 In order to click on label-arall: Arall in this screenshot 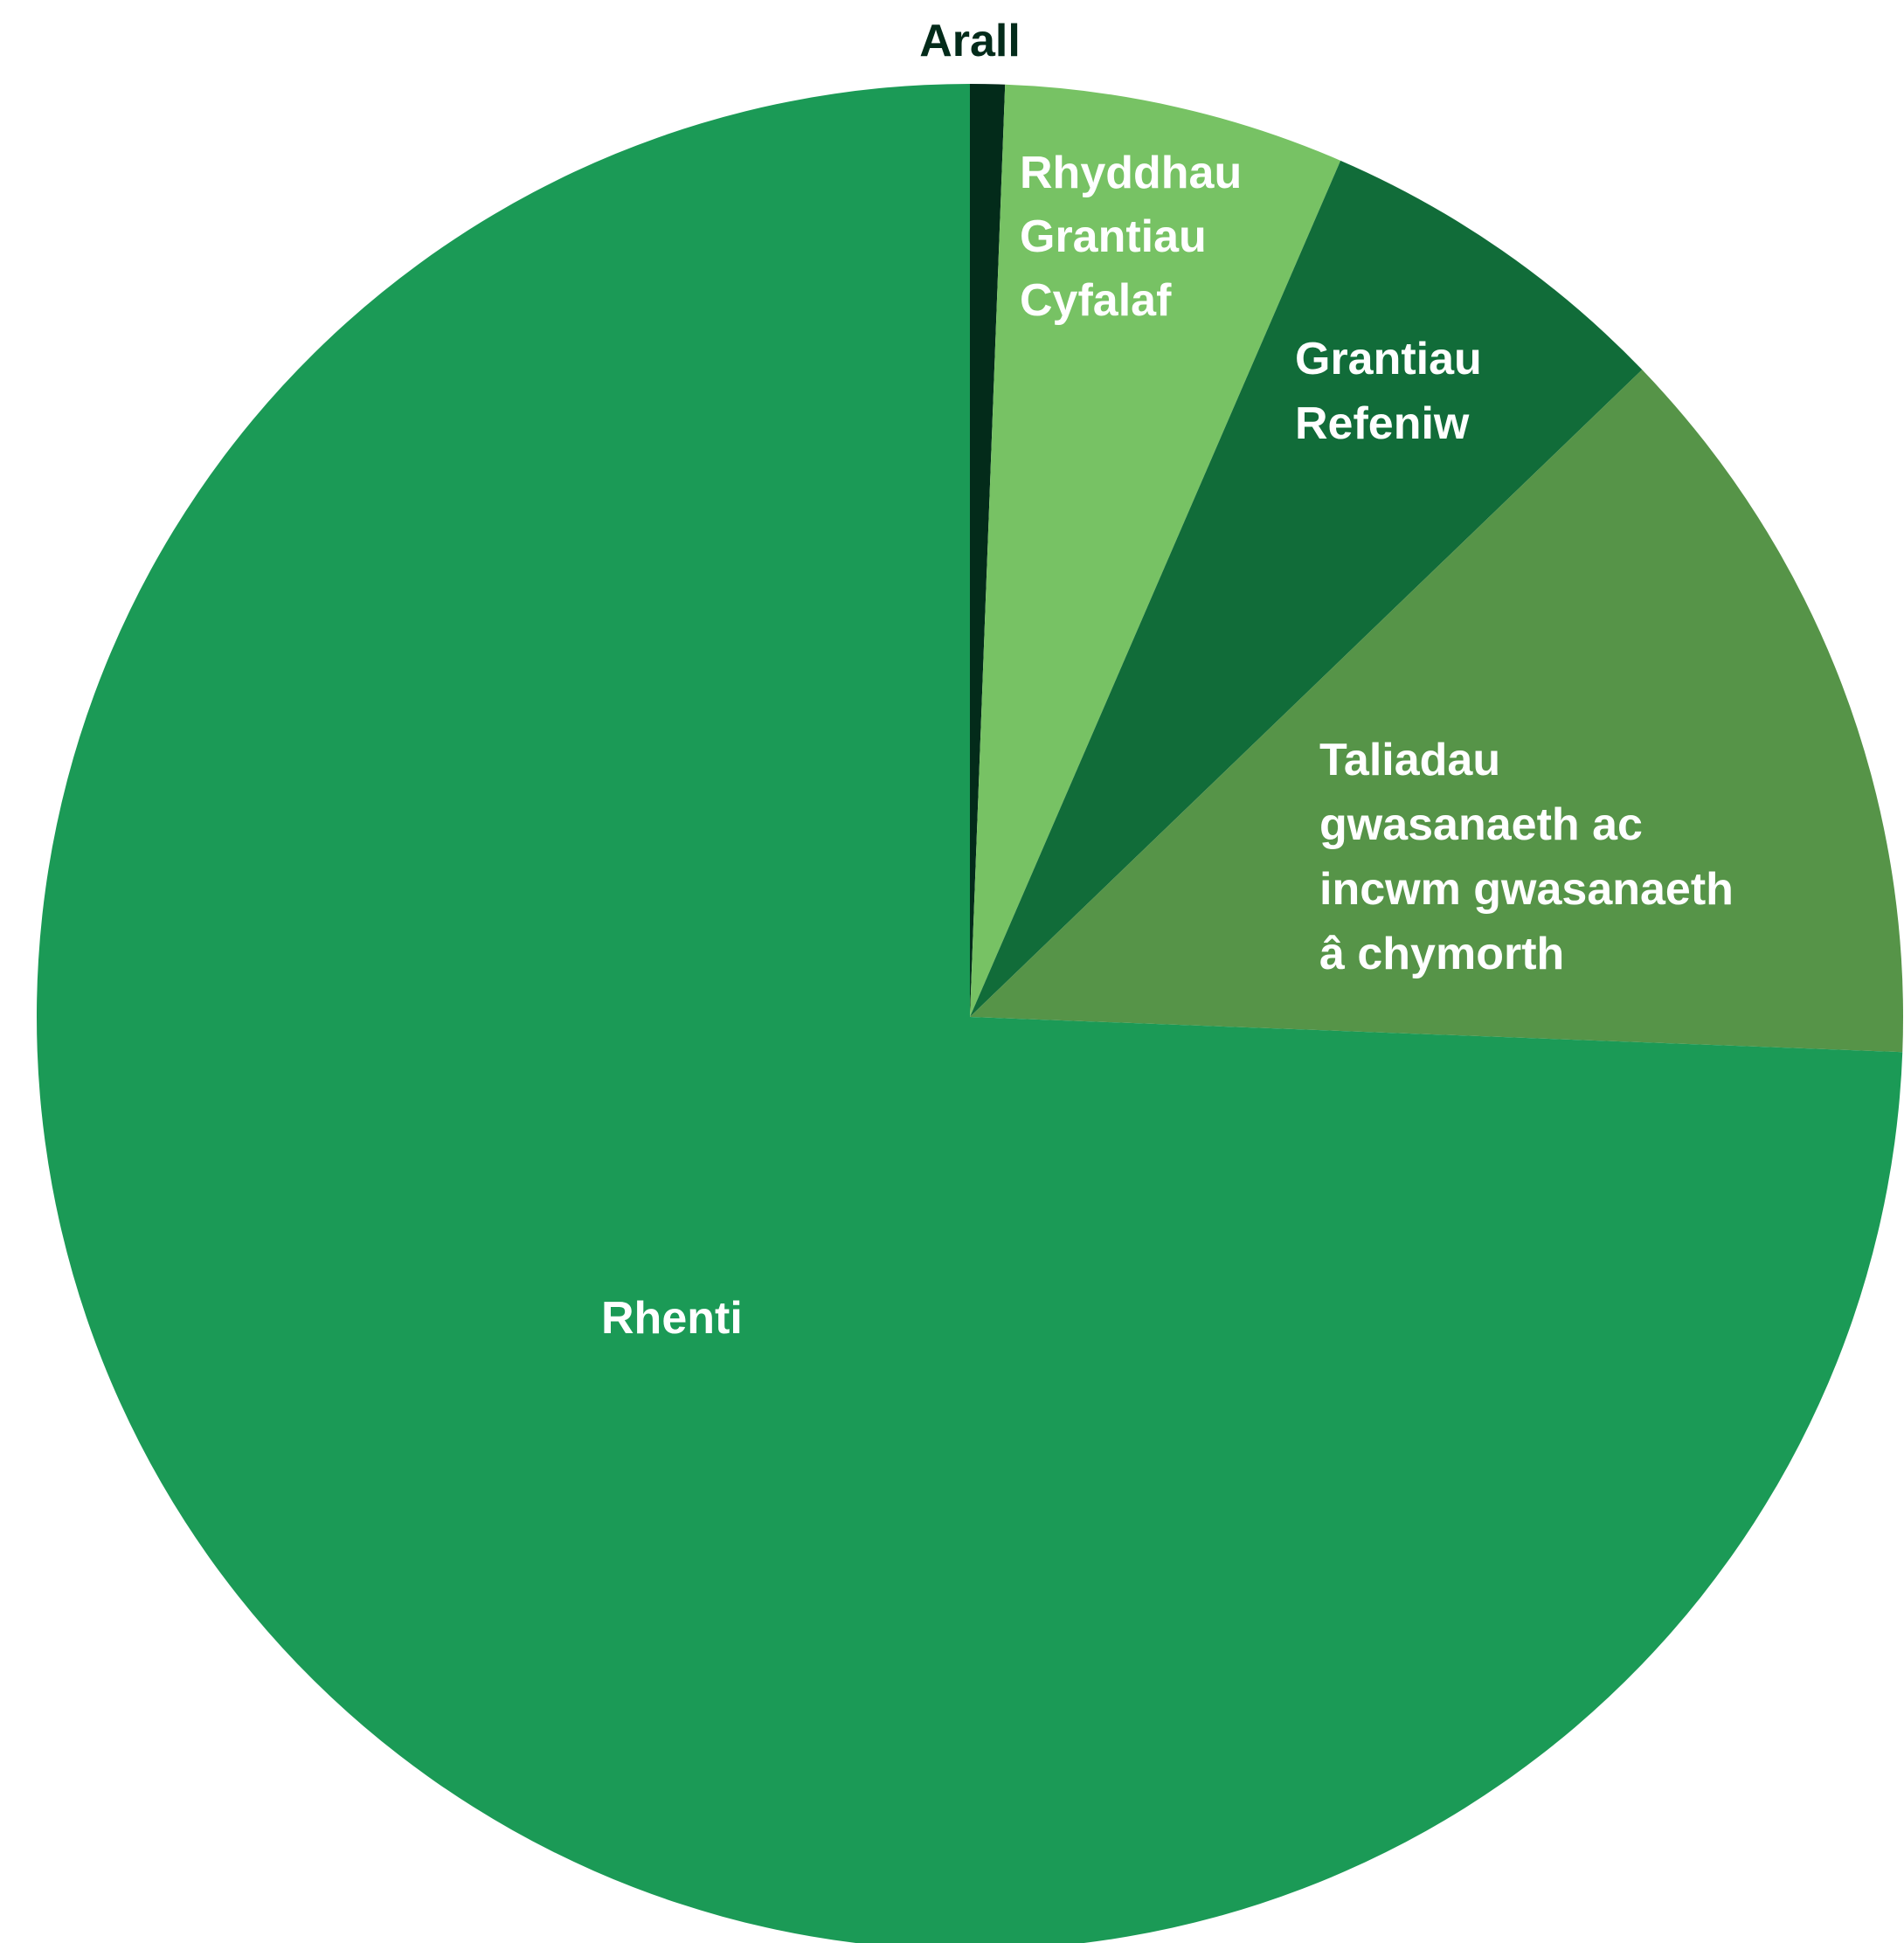, I will do `click(970, 41)`.